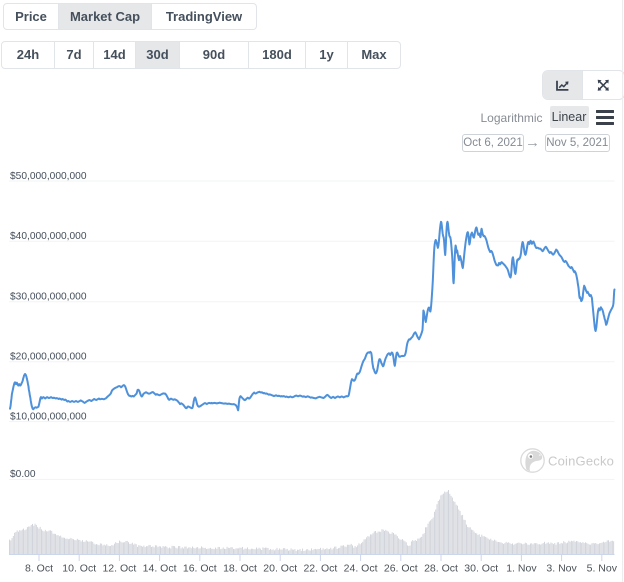  Describe the element at coordinates (48, 176) in the screenshot. I see `svg-text: $50,000,000,000` at that location.